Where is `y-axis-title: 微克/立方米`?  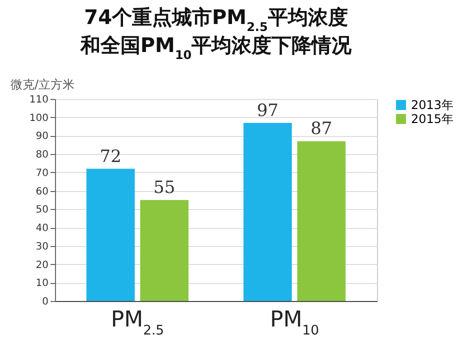
y-axis-title: 微克/立方米 is located at coordinates (42, 85).